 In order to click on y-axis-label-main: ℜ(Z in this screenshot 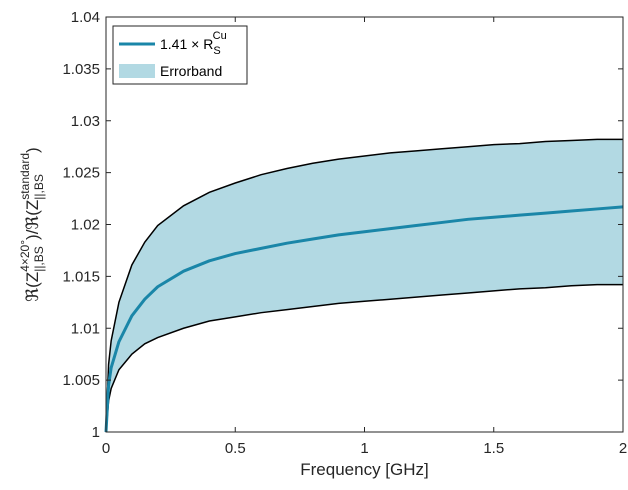, I will do `click(32, 287)`.